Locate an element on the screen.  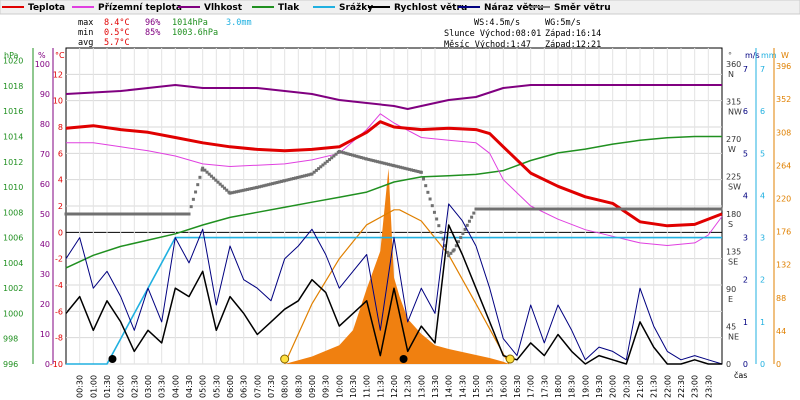
solar-tick: 220 is located at coordinates (783, 198).